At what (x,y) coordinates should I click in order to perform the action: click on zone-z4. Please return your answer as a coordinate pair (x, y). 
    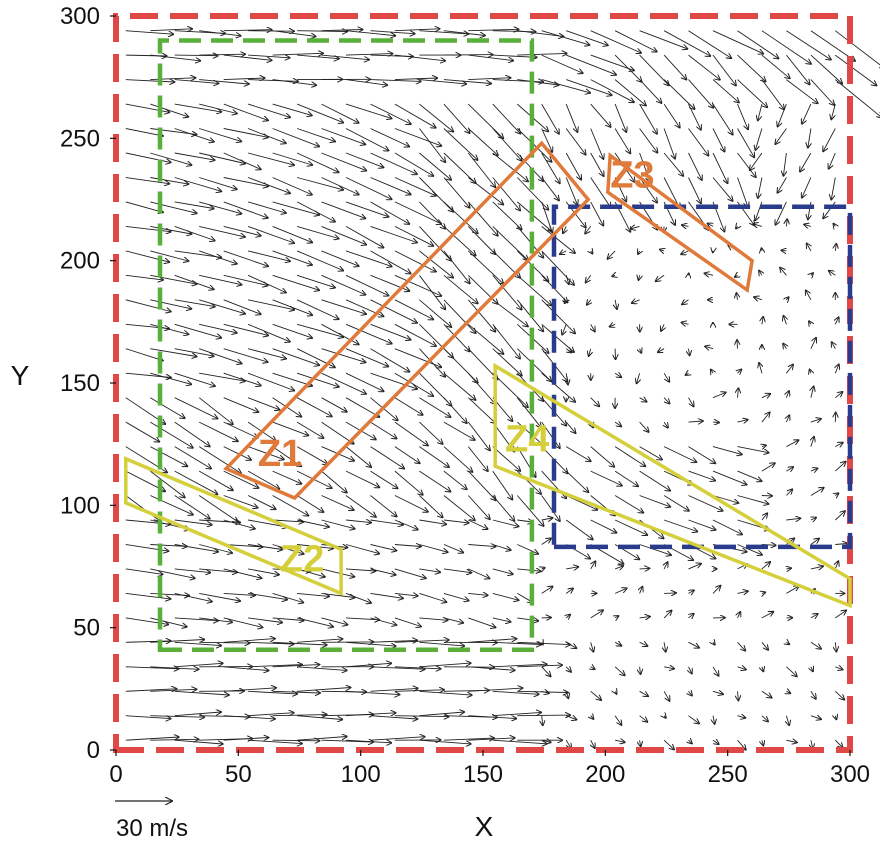
    Looking at the image, I should click on (672, 485).